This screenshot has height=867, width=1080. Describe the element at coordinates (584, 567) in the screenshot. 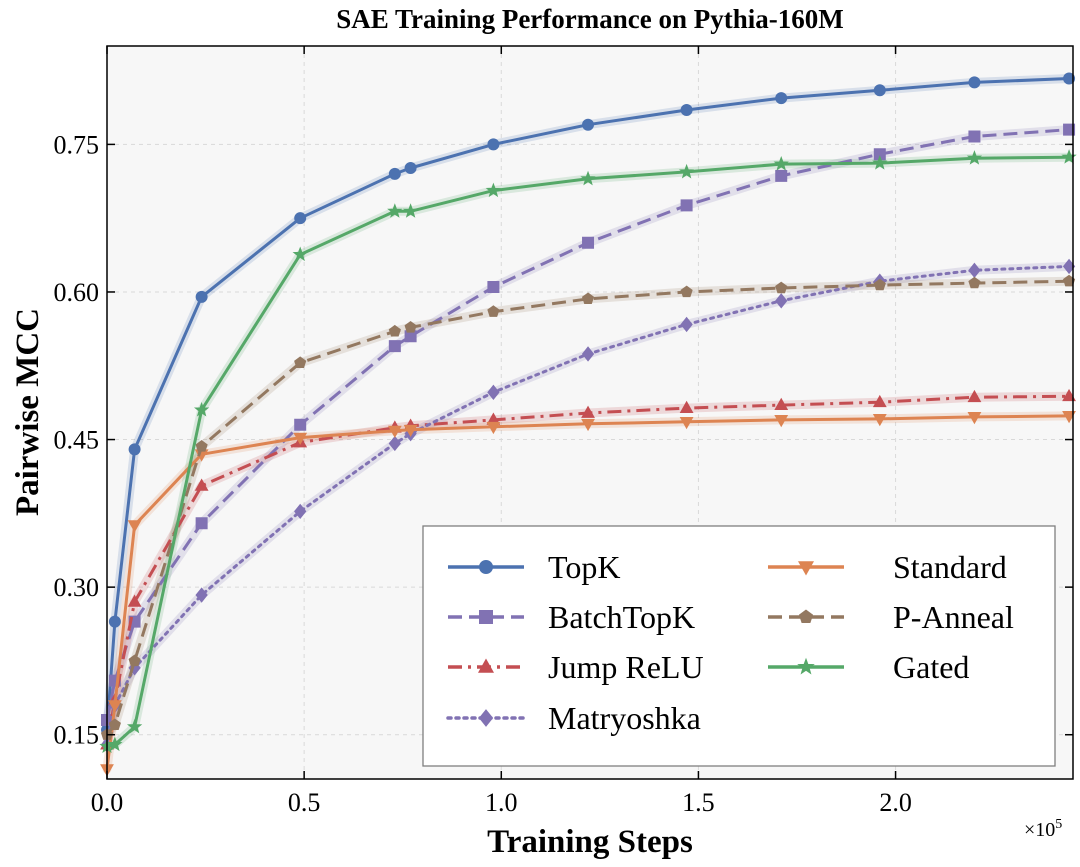

I see `legend-label-topk: TopK` at that location.